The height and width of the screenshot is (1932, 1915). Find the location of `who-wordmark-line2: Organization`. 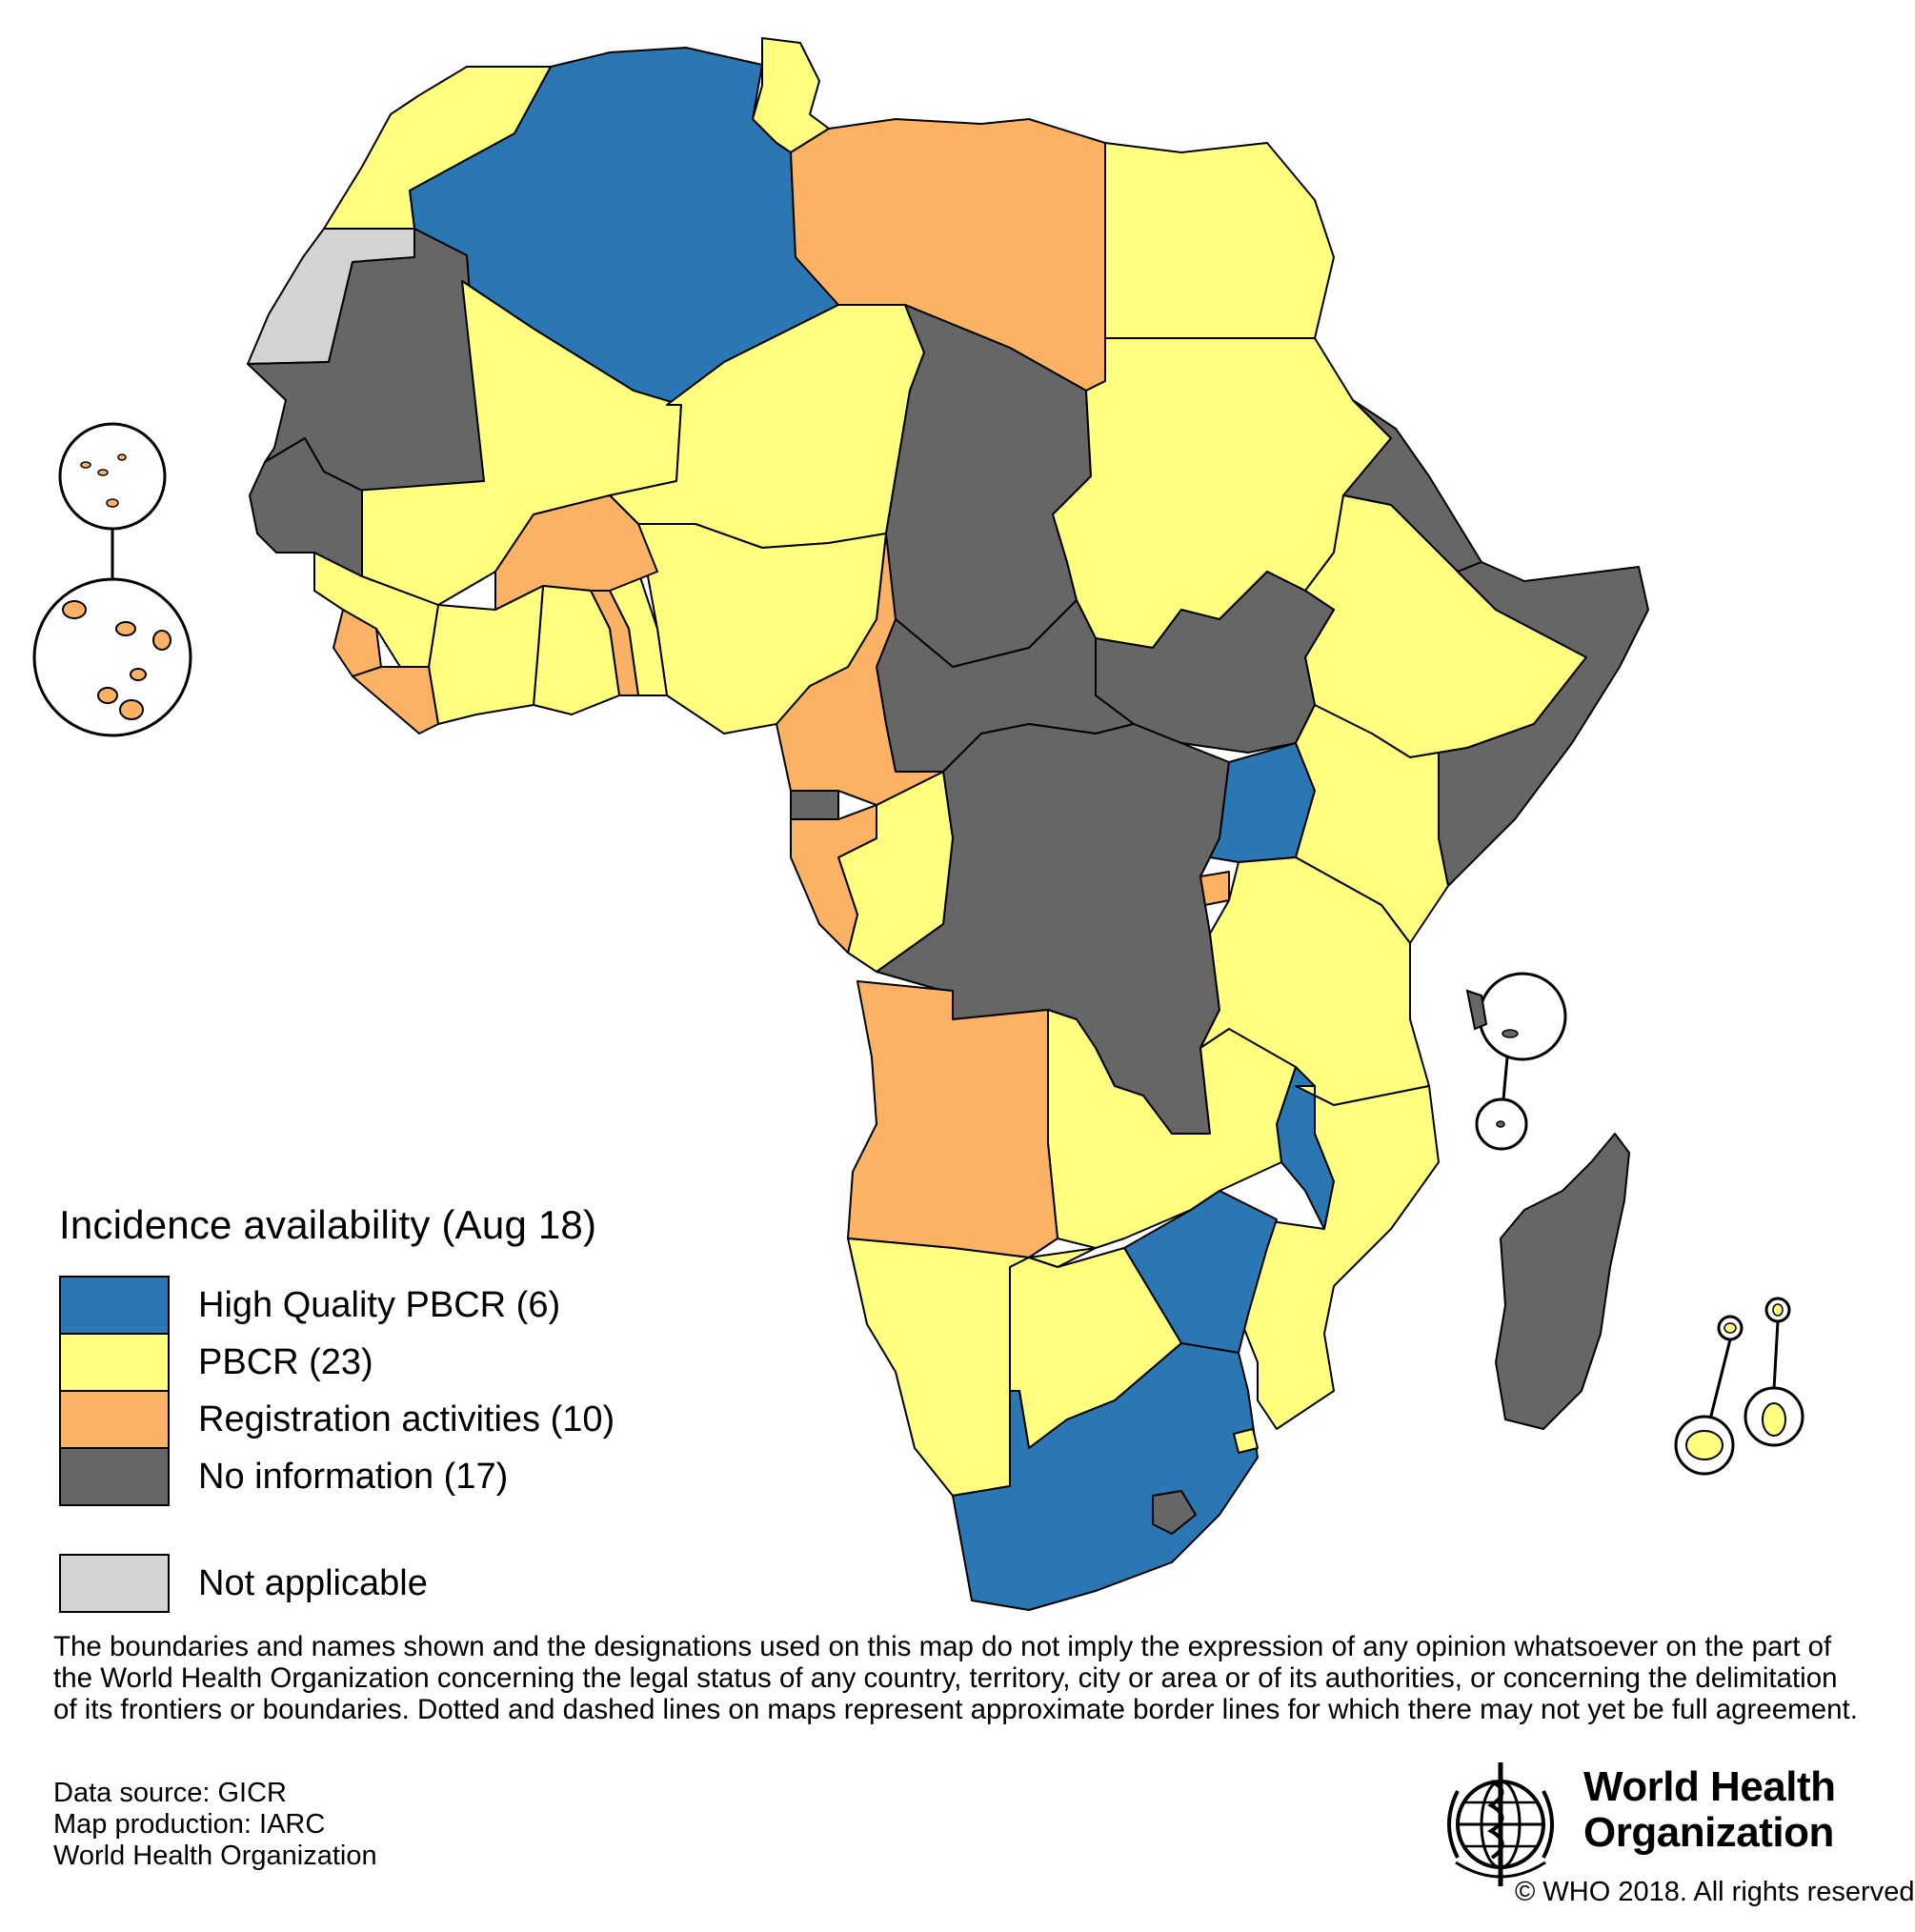

who-wordmark-line2: Organization is located at coordinates (1708, 1832).